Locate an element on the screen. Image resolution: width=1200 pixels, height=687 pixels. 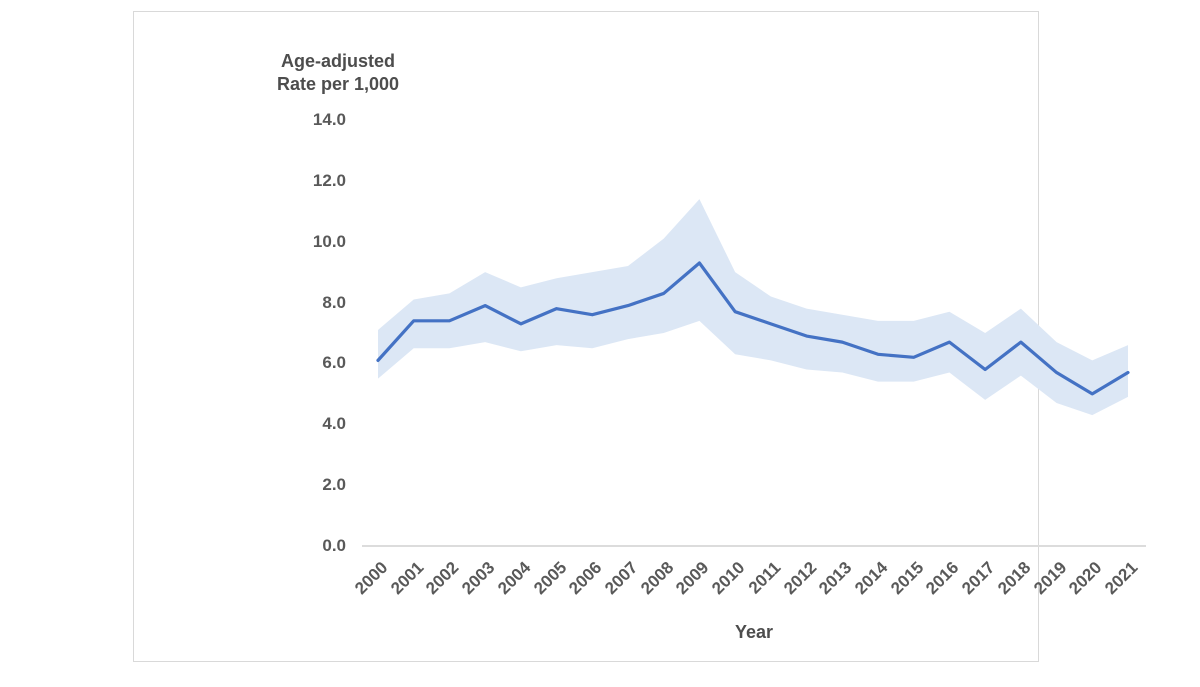
x-axis-line is located at coordinates (754, 546).